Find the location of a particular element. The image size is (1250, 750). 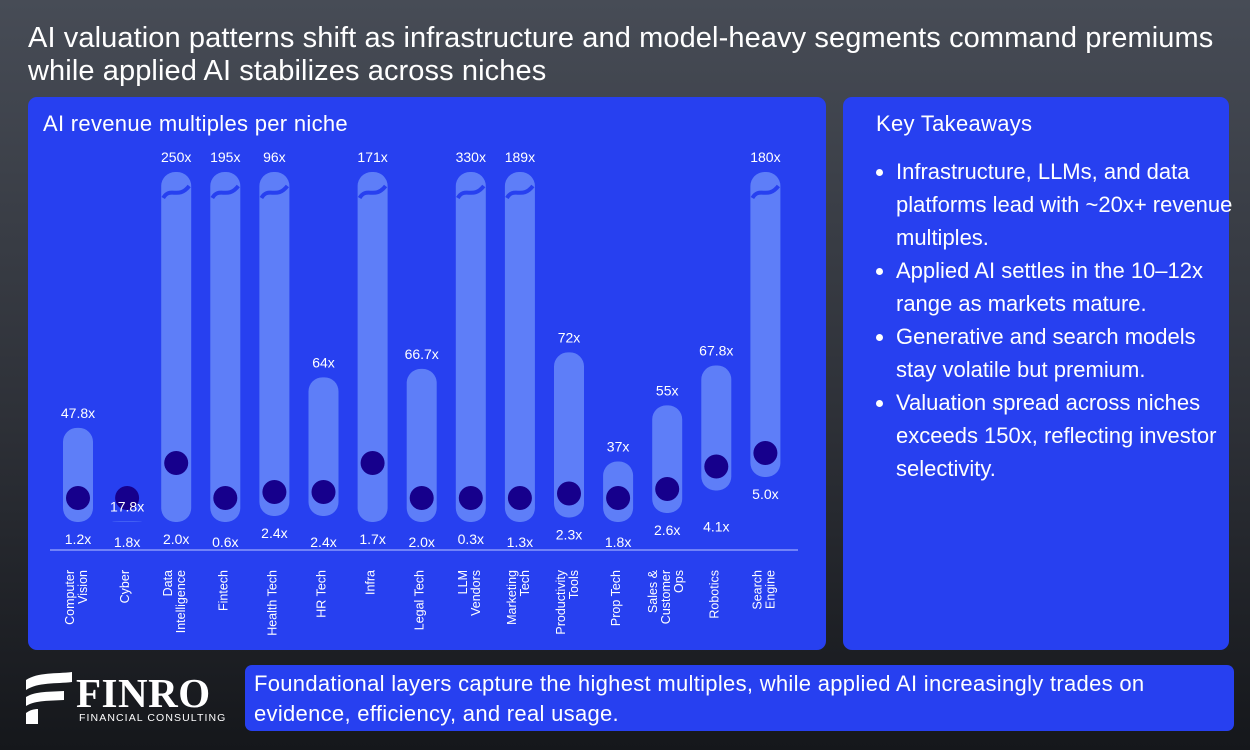

category-label: ComputerVision is located at coordinates (76, 597).